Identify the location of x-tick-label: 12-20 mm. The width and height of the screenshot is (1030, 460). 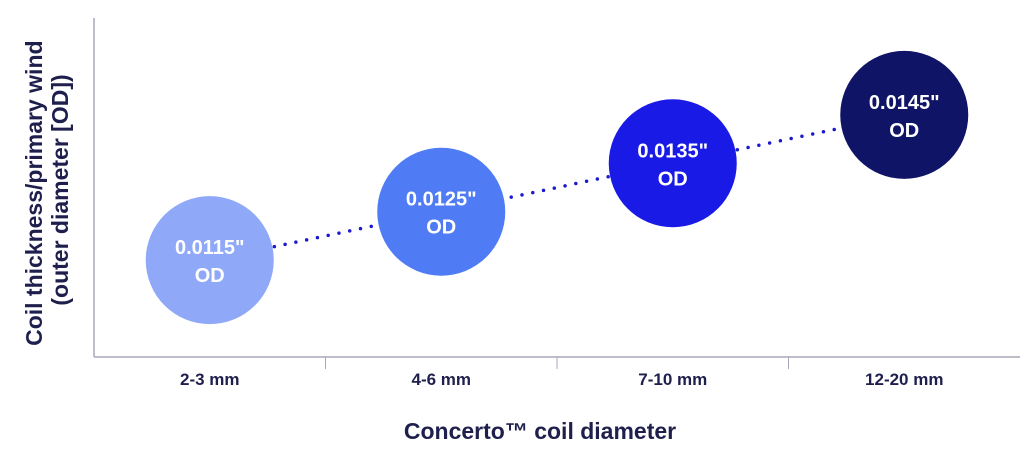
(904, 379).